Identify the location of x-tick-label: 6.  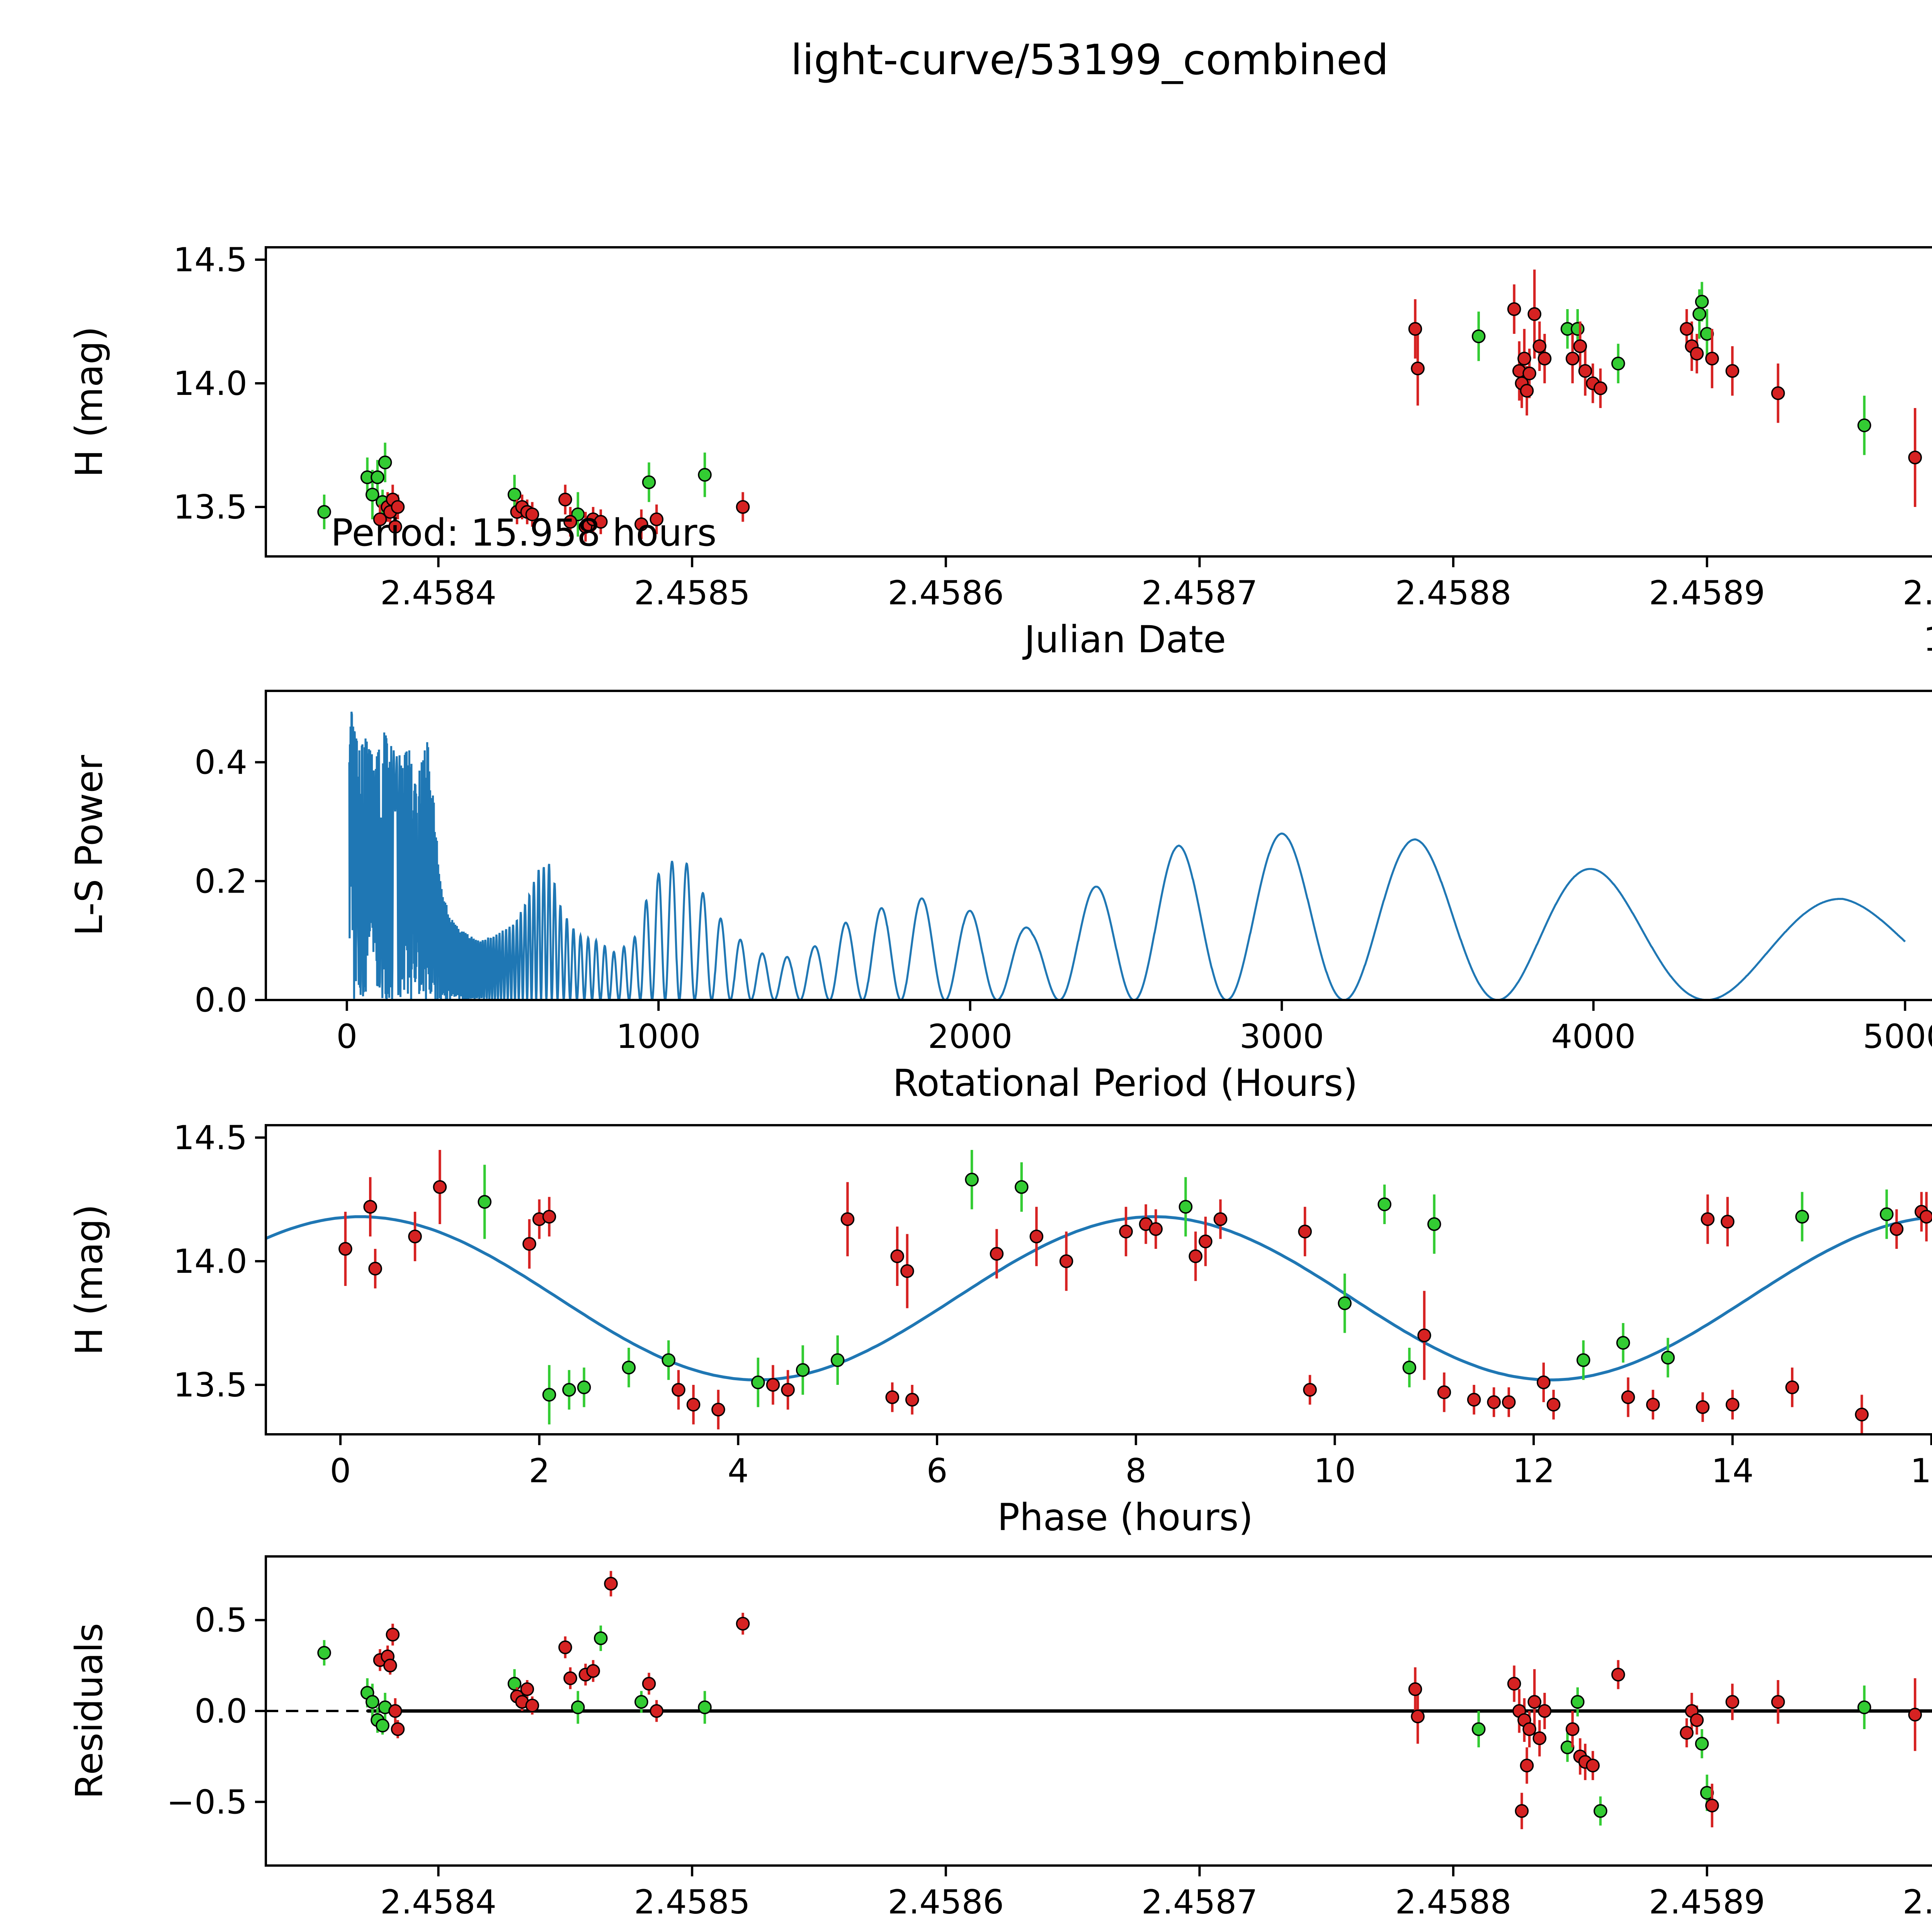
(937, 1471).